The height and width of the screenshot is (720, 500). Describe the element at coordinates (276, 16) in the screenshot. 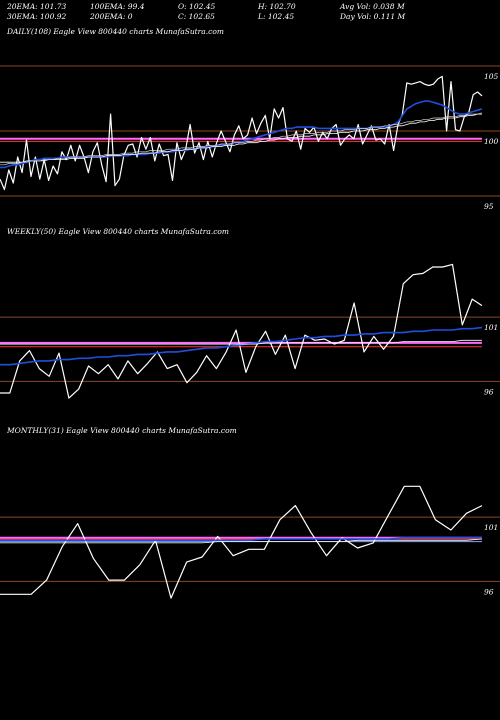

I see `low-label: L: 102.45` at that location.